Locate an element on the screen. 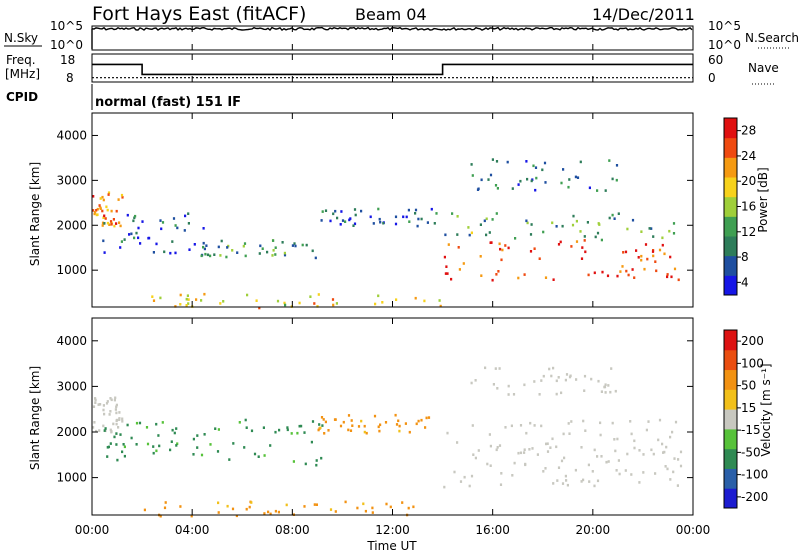 The height and width of the screenshot is (554, 800). colorbar-segment is located at coordinates (730, 399).